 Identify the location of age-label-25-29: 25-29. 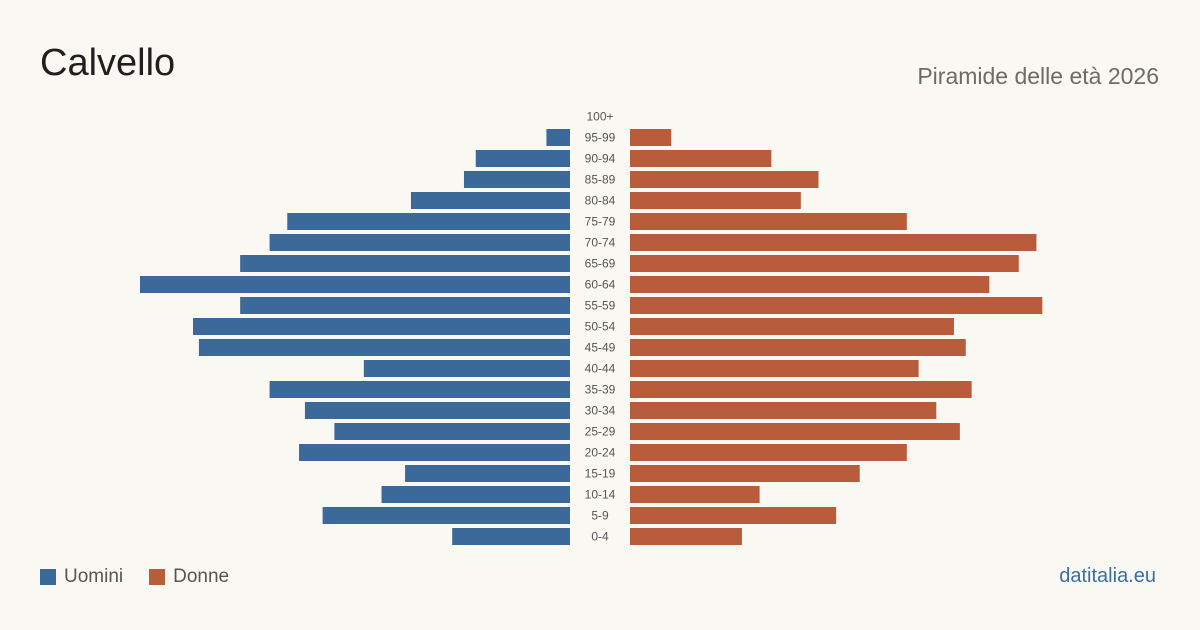
(600, 432).